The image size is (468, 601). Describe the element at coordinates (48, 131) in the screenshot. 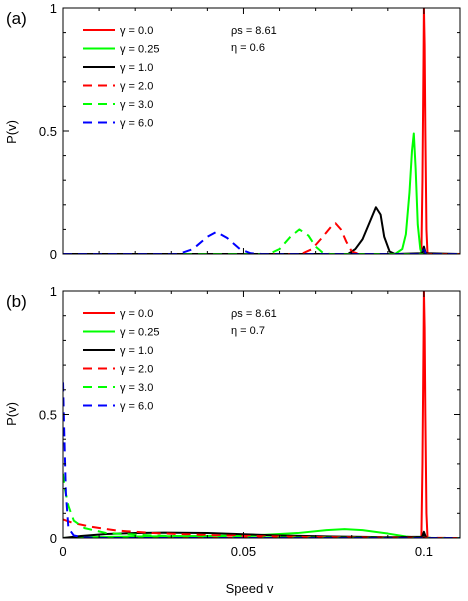

I see `panel-a-ytick-label-2: 0.5` at that location.